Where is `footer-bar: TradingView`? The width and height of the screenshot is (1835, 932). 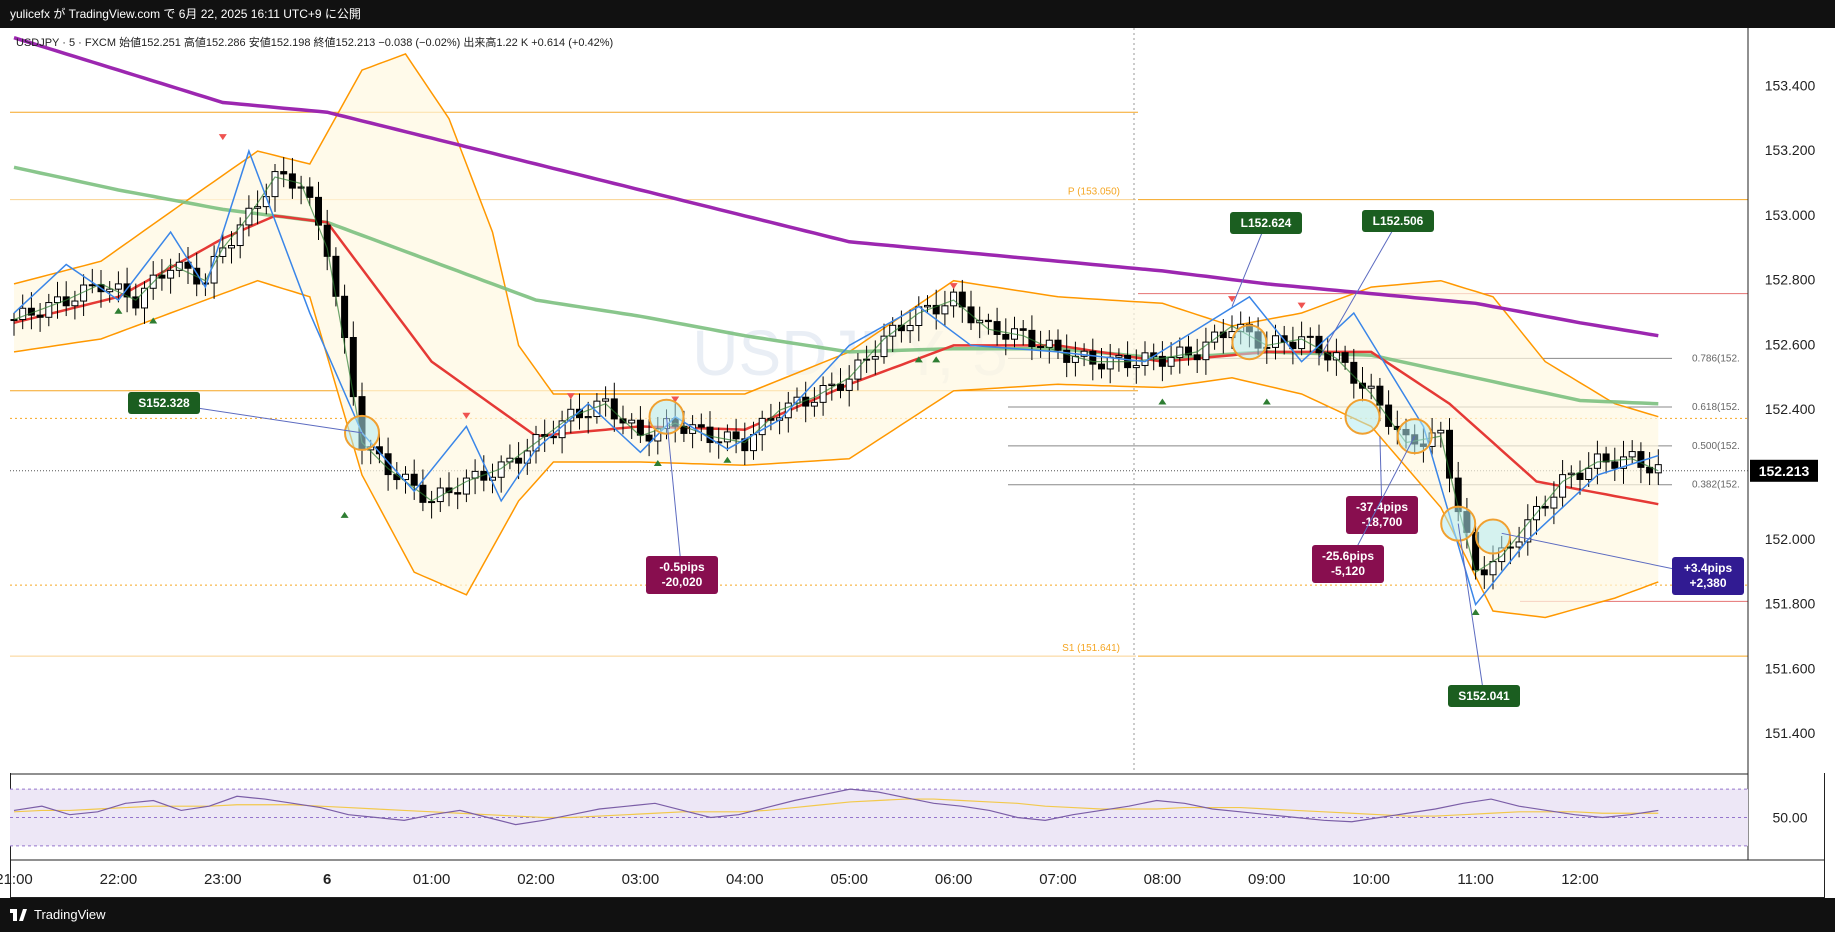 footer-bar: TradingView is located at coordinates (917, 915).